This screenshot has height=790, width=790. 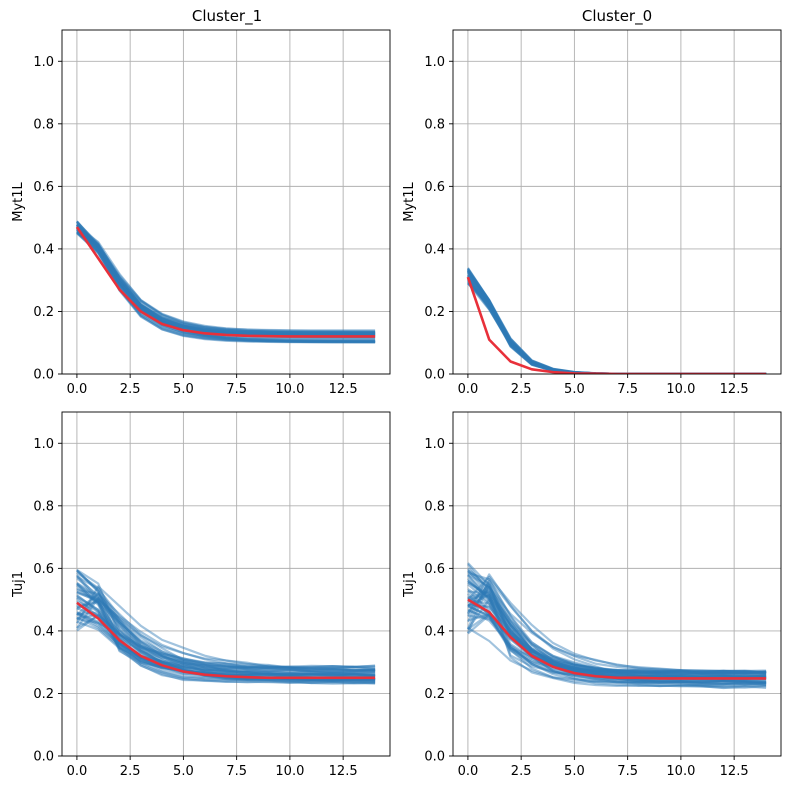 What do you see at coordinates (18, 584) in the screenshot?
I see `ylabel-cluster1-tuj1: Tuj1` at bounding box center [18, 584].